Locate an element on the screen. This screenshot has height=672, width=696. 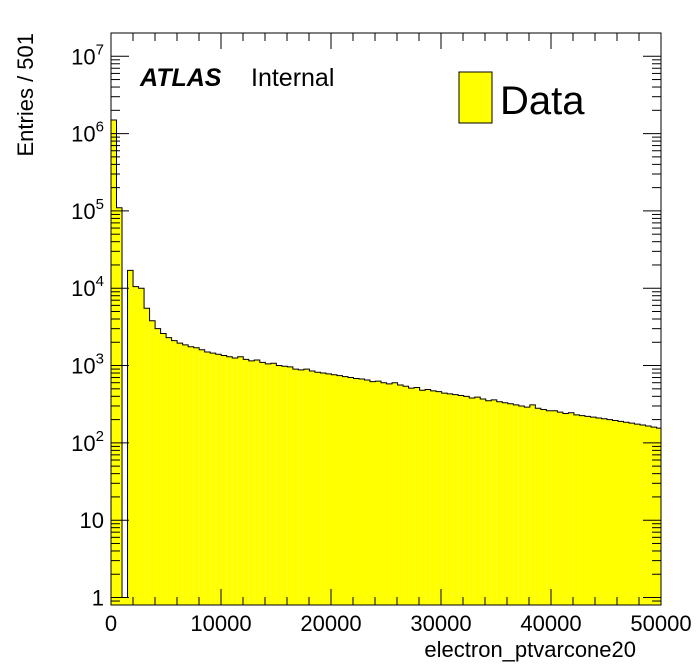
internal-label: Internal is located at coordinates (292, 78).